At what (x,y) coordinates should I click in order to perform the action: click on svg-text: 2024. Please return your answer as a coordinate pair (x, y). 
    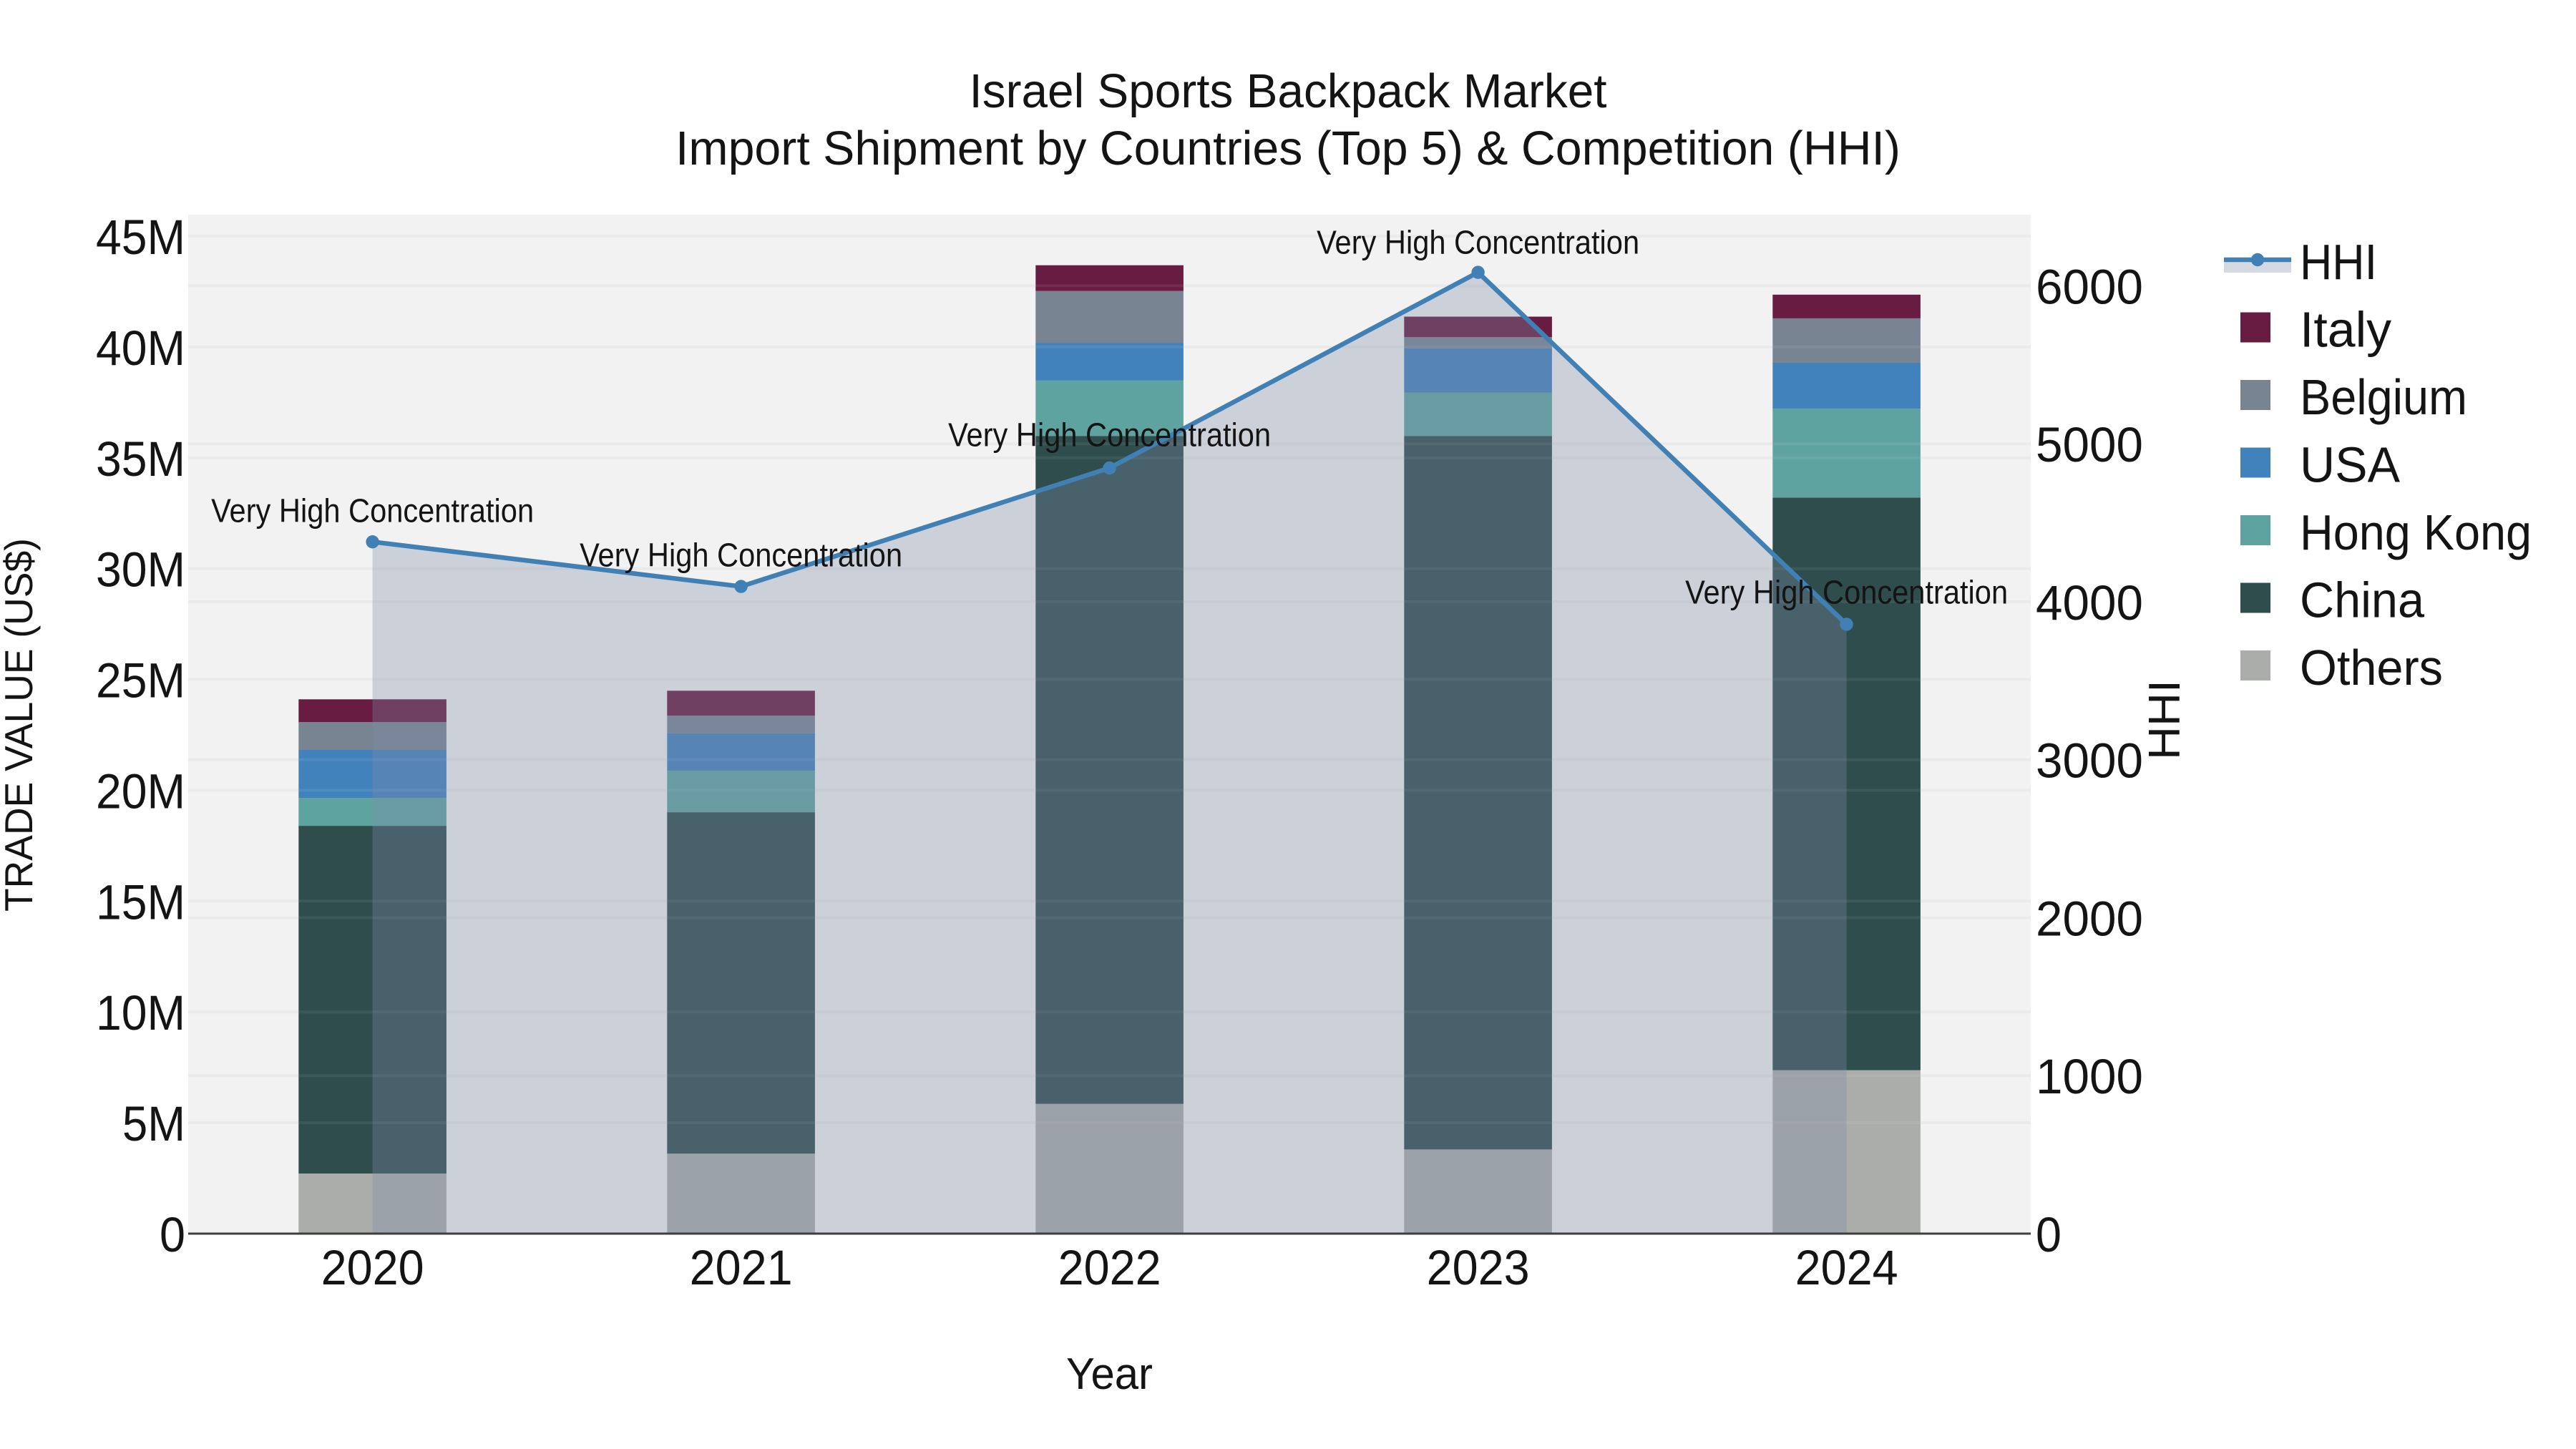
    Looking at the image, I should click on (1847, 1267).